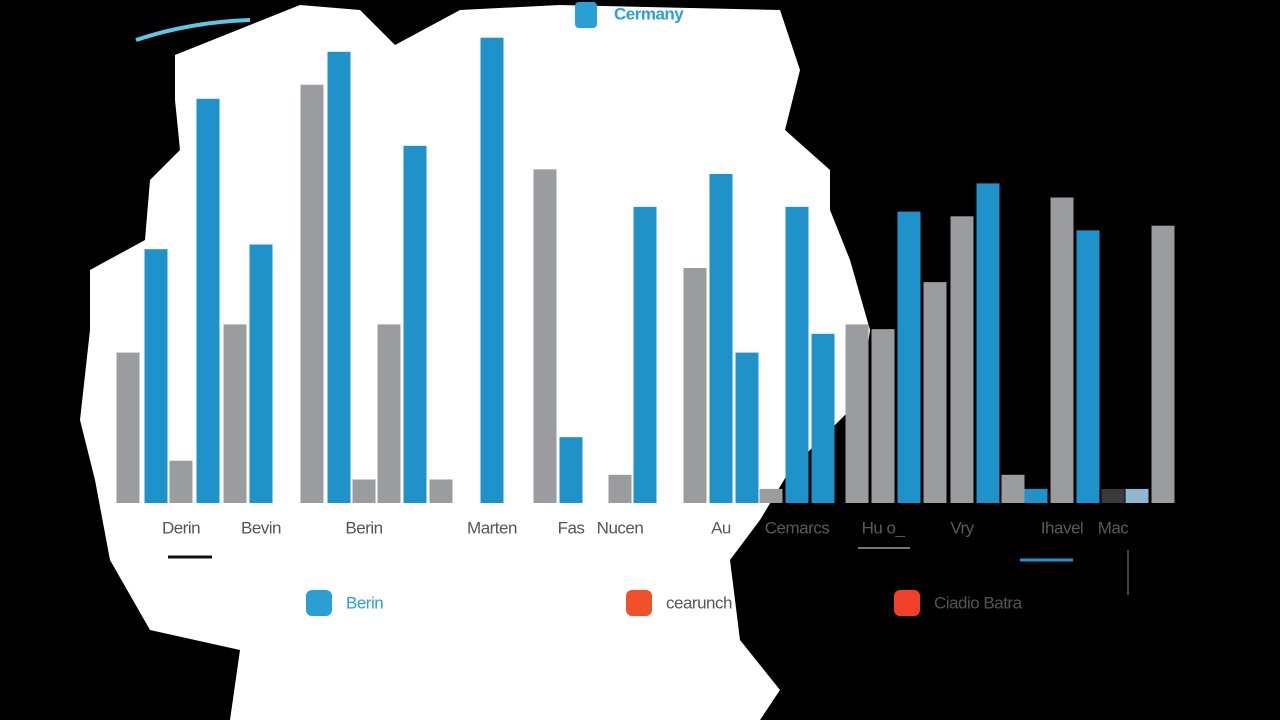  Describe the element at coordinates (649, 13) in the screenshot. I see `chart-title: Cermany` at that location.